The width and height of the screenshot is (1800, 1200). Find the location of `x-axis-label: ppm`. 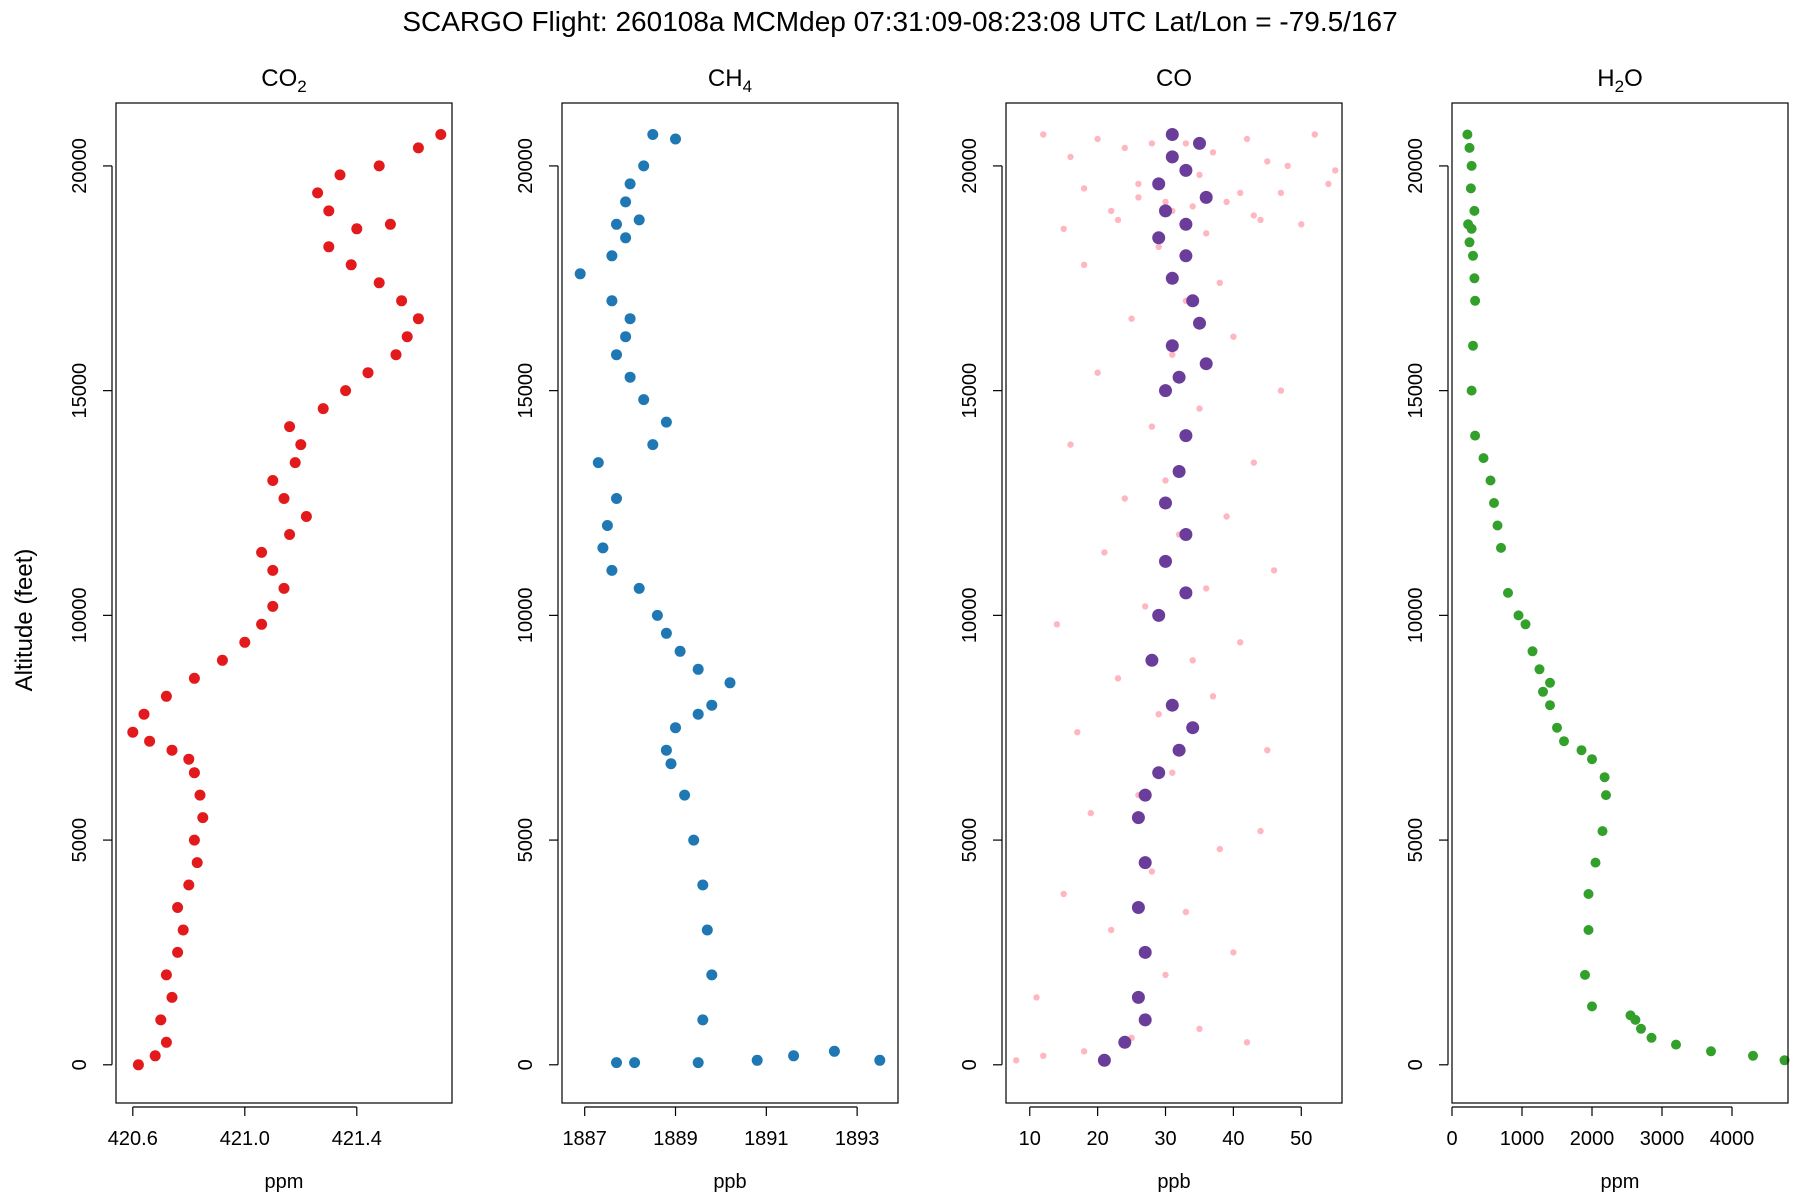

x-axis-label: ppm is located at coordinates (1620, 1182).